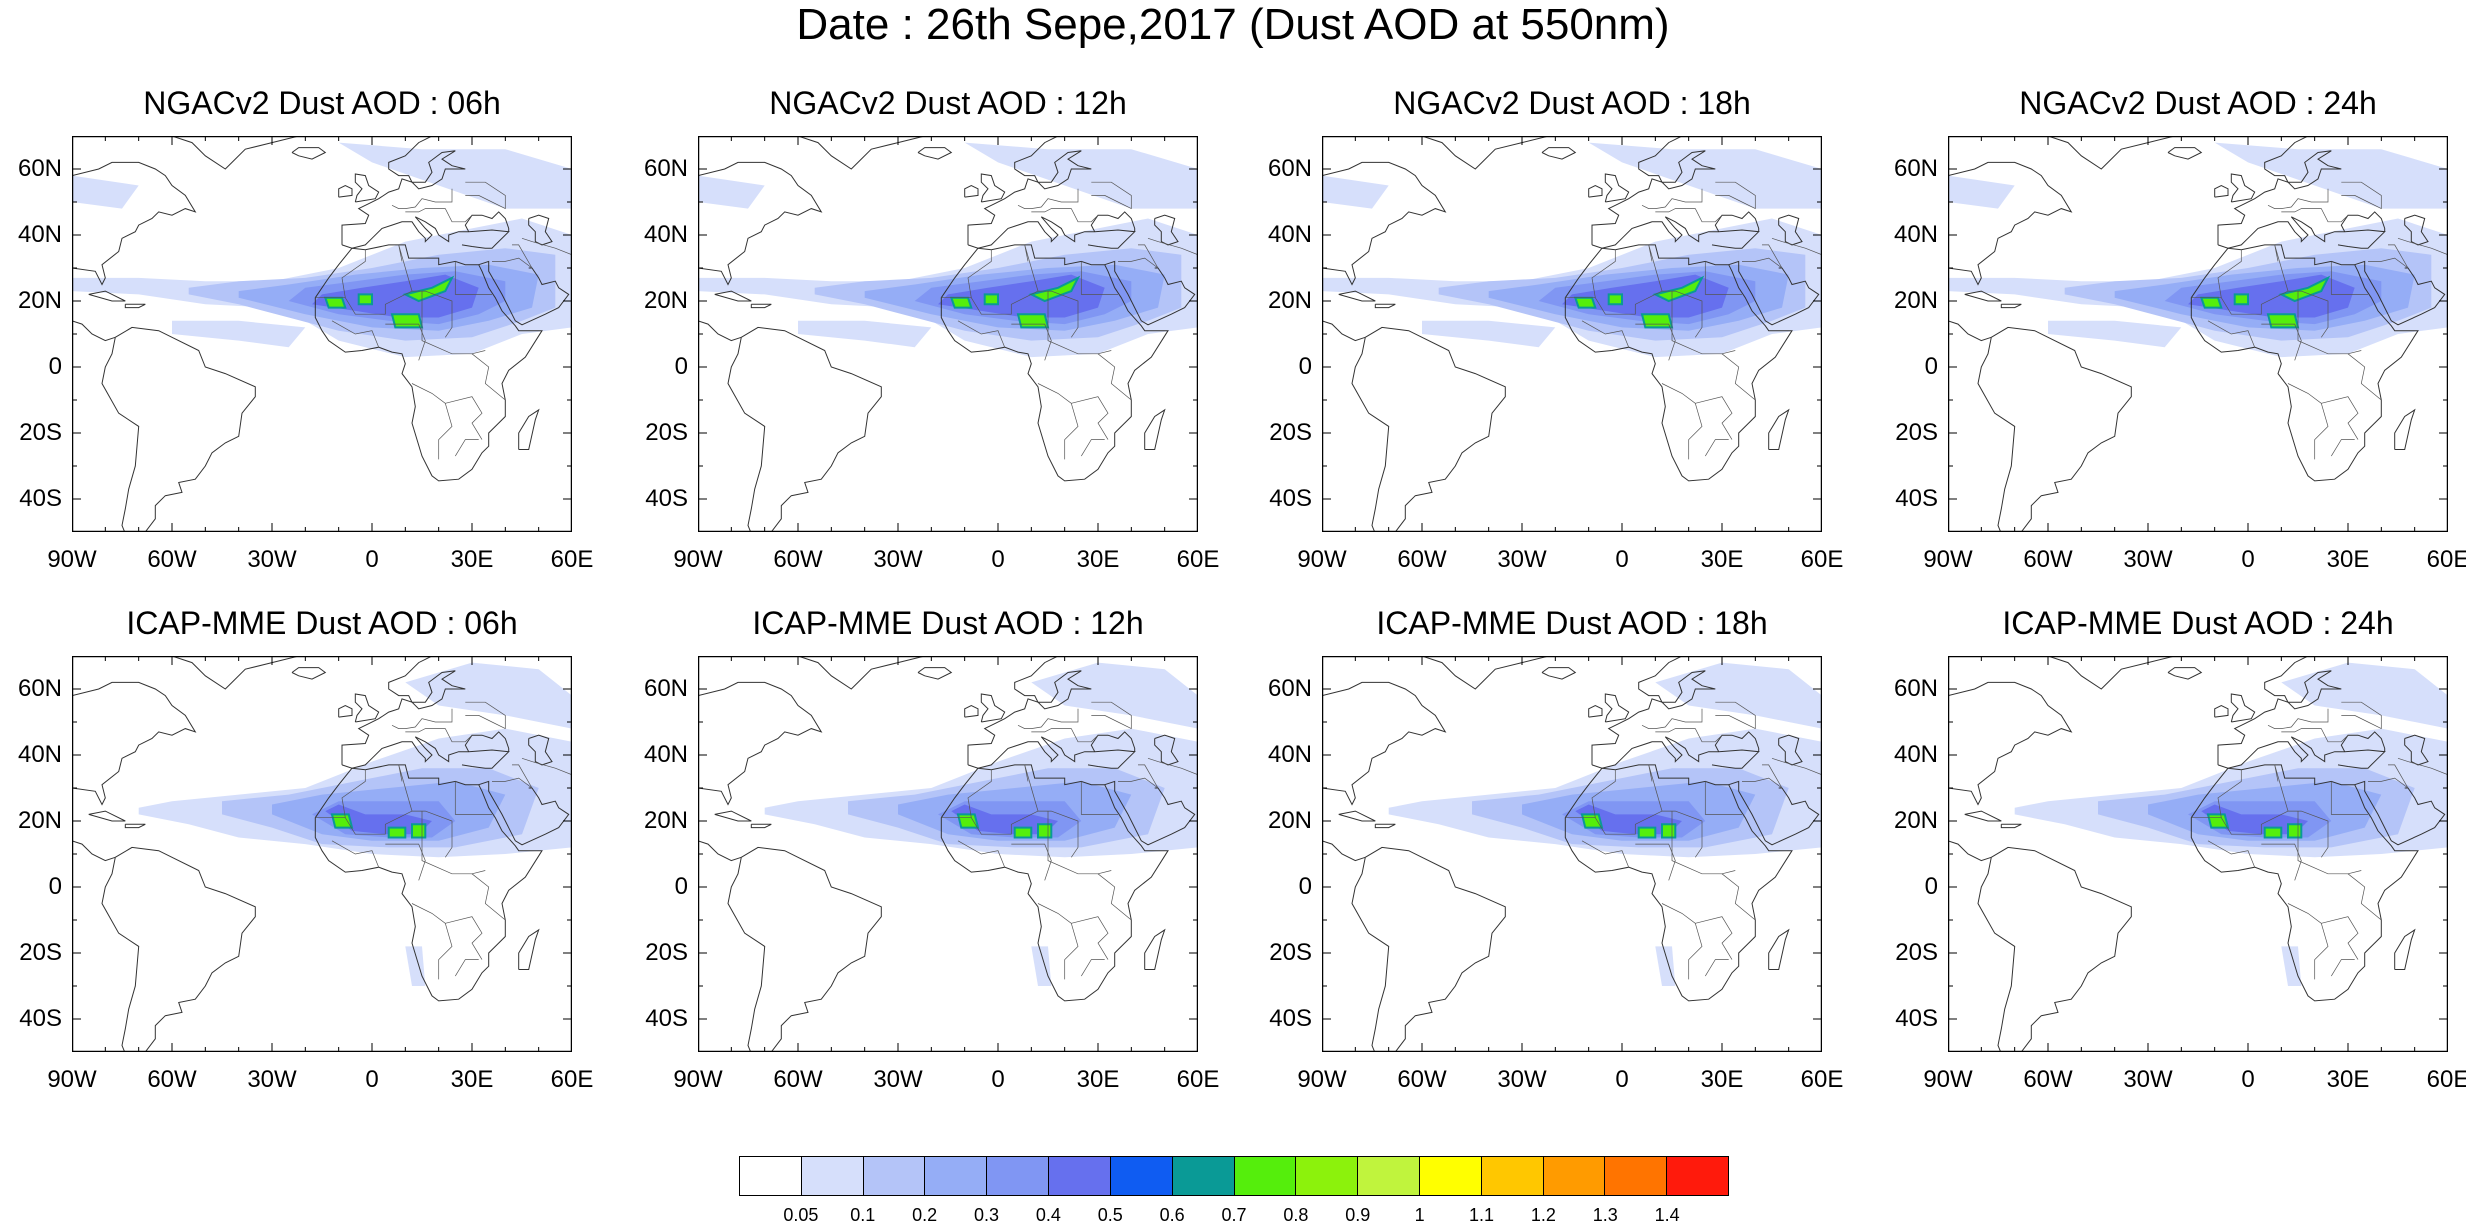 The width and height of the screenshot is (2466, 1226). I want to click on lon-tick-label: 30E, so click(1722, 1079).